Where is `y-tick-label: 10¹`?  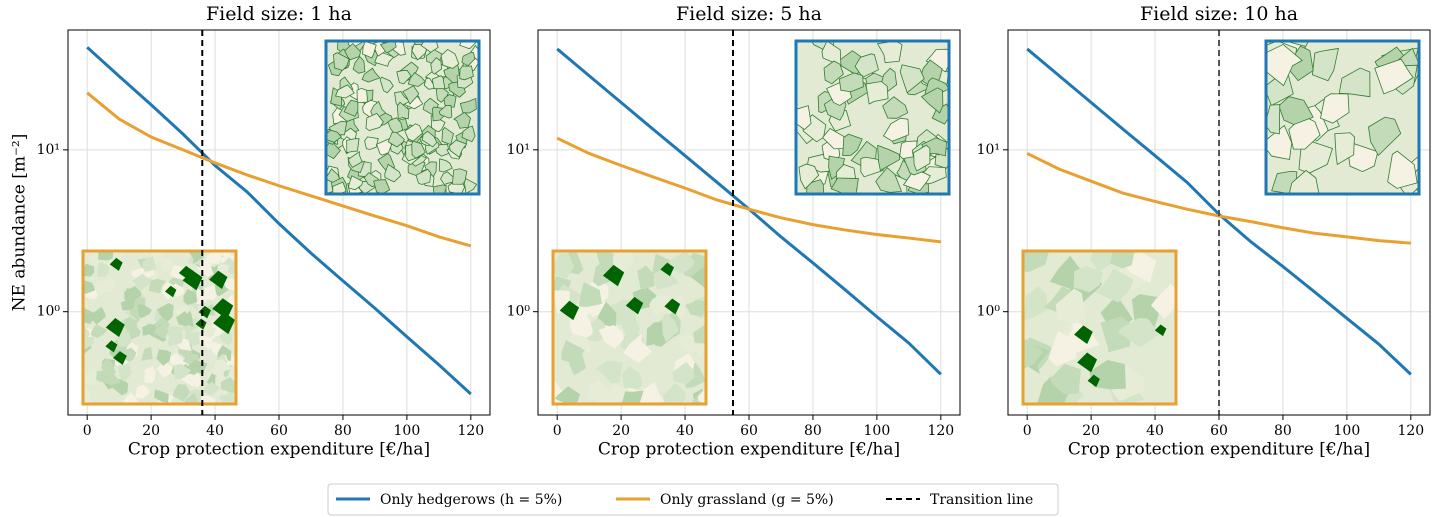
y-tick-label: 10¹ is located at coordinates (988, 150).